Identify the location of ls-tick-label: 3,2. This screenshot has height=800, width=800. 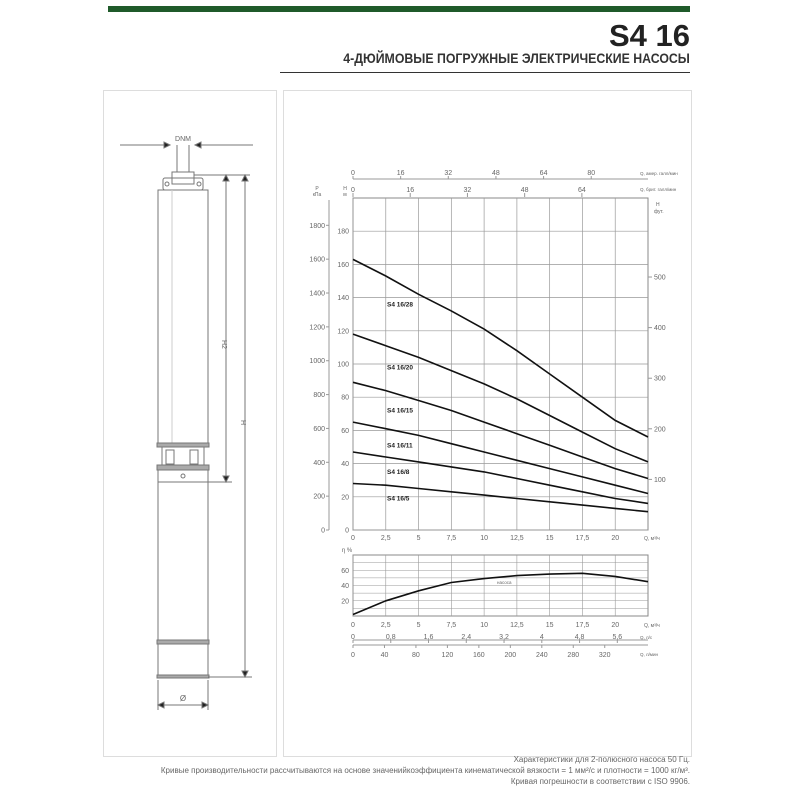
(504, 637).